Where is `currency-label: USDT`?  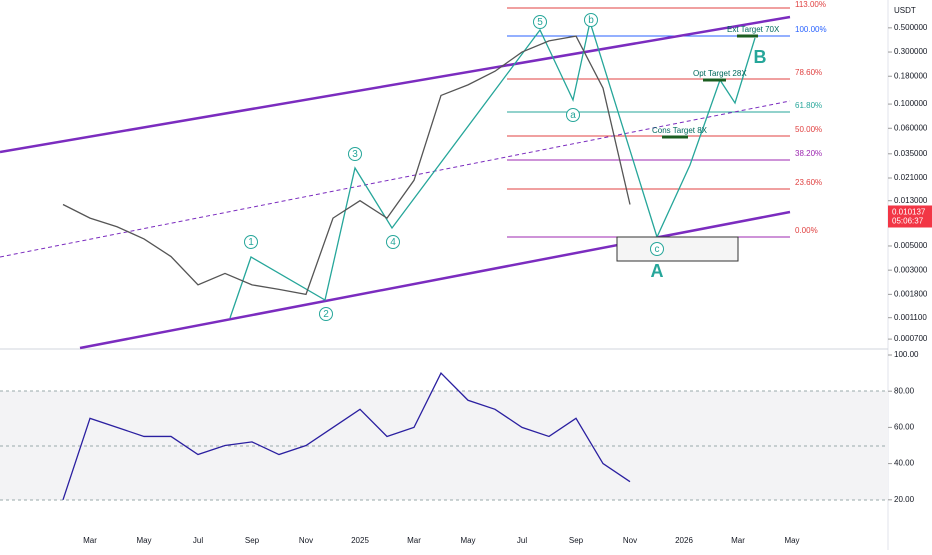 currency-label: USDT is located at coordinates (905, 10).